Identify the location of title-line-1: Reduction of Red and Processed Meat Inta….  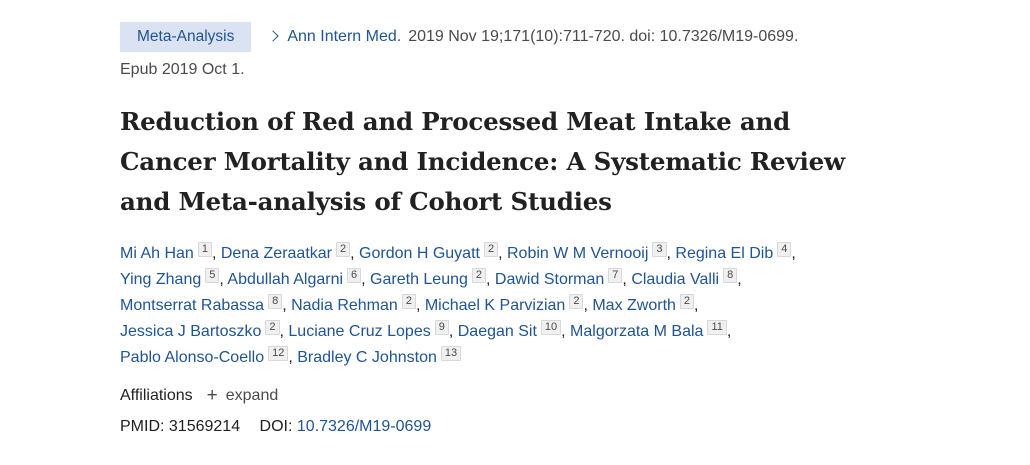
(455, 121).